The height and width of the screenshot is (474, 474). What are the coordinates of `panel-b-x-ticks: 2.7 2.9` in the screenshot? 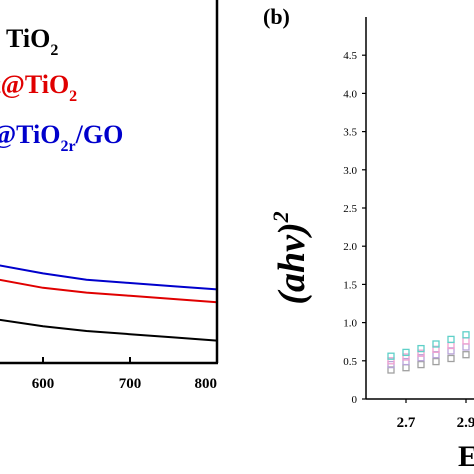 It's located at (435, 415).